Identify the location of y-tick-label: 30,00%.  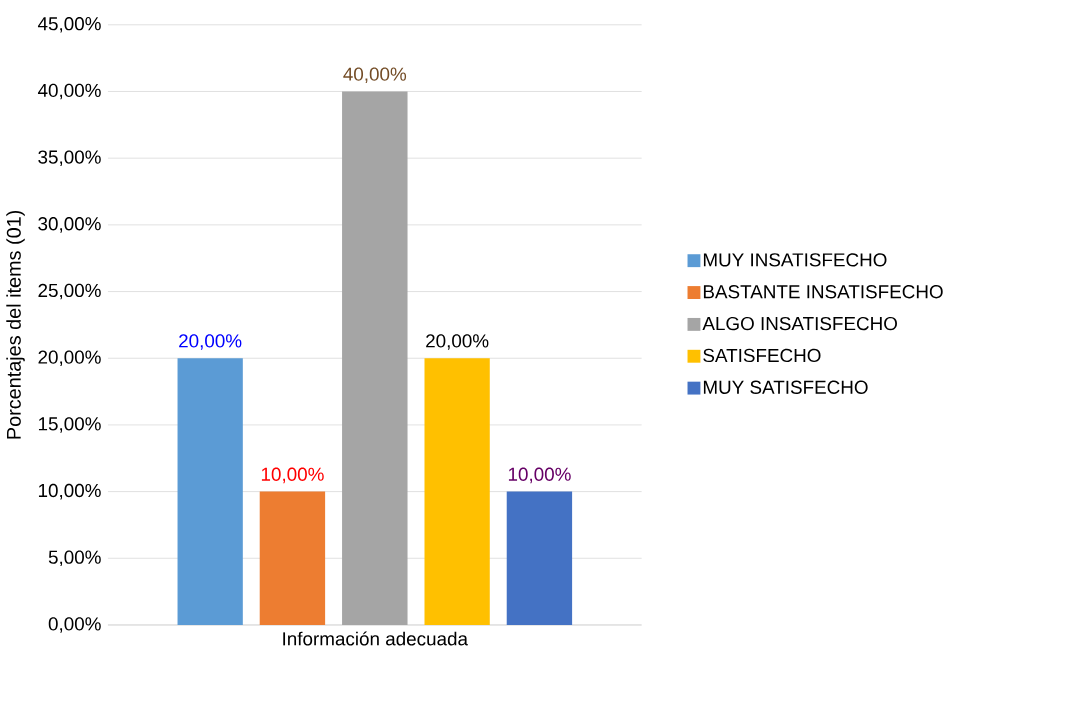
(69, 224).